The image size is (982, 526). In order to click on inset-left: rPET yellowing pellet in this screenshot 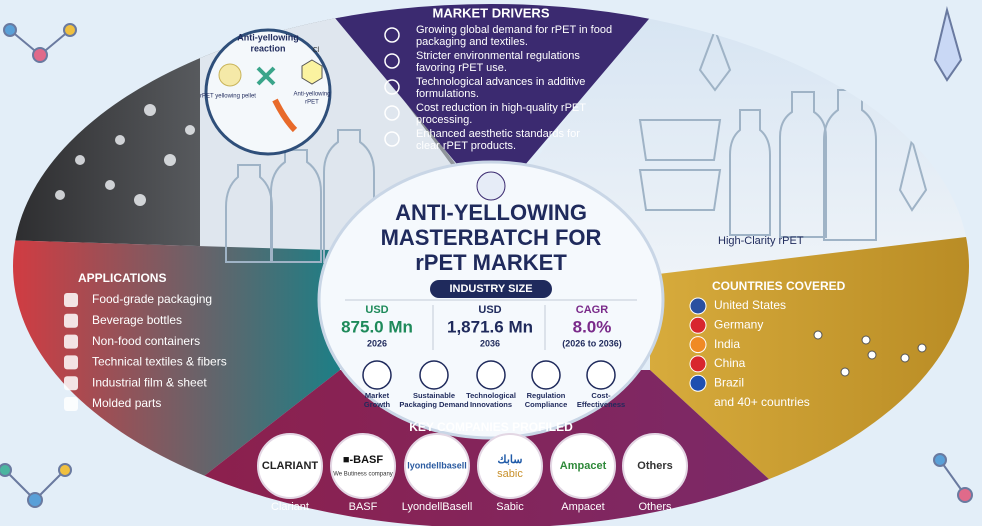, I will do `click(228, 97)`.